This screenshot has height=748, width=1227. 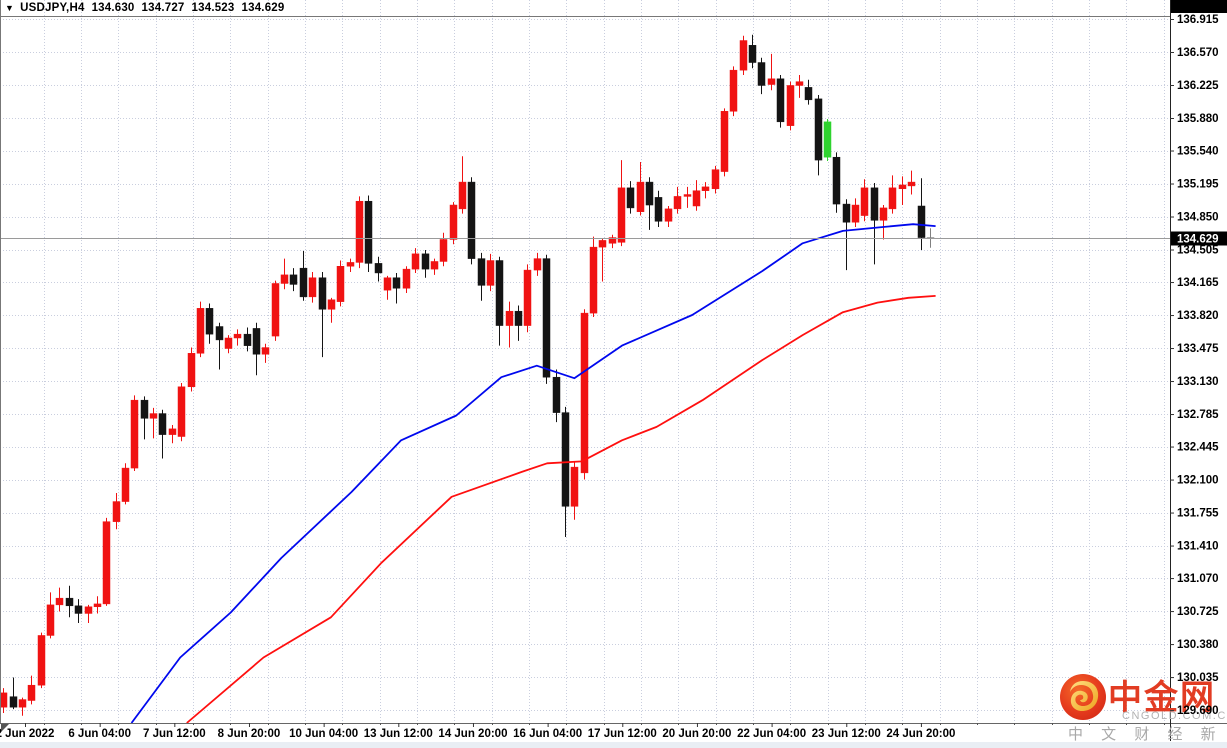 I want to click on ohlc-high: 134.727, so click(x=163, y=8).